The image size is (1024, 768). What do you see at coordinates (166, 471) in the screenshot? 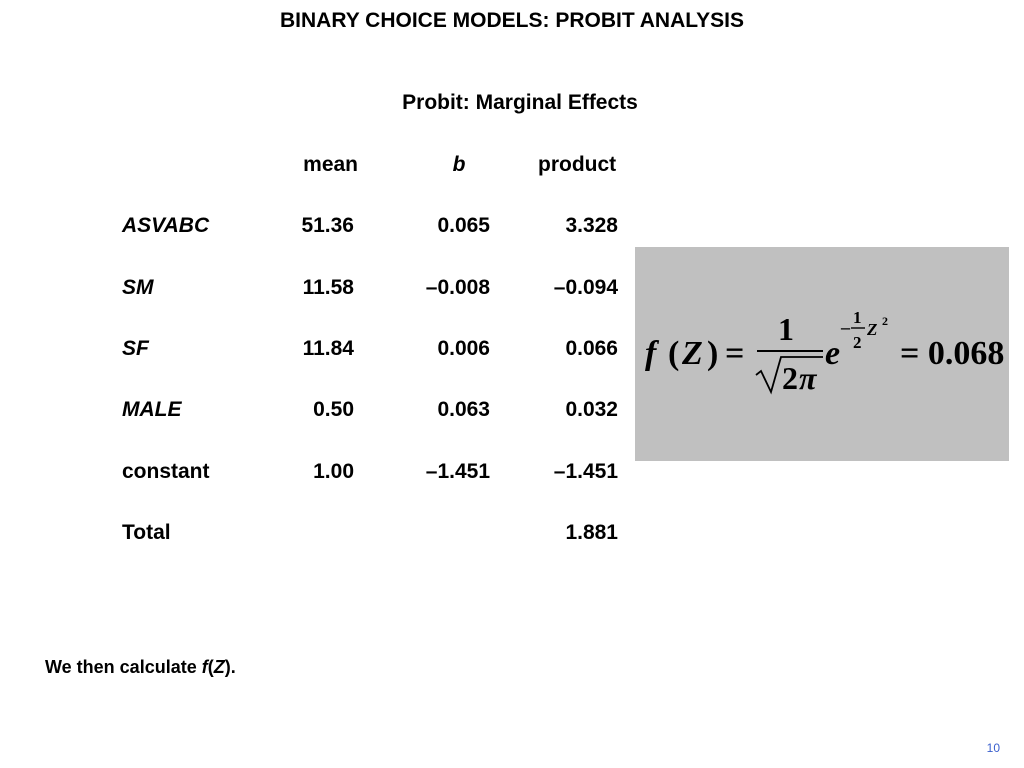
I see `row-label-constant: constant` at bounding box center [166, 471].